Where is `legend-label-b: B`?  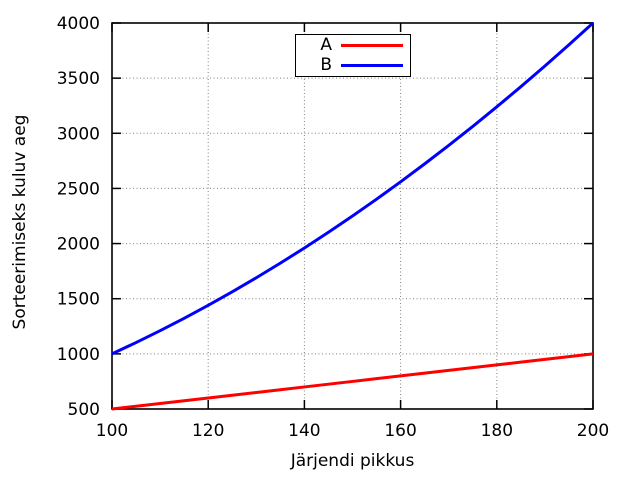 legend-label-b: B is located at coordinates (326, 64).